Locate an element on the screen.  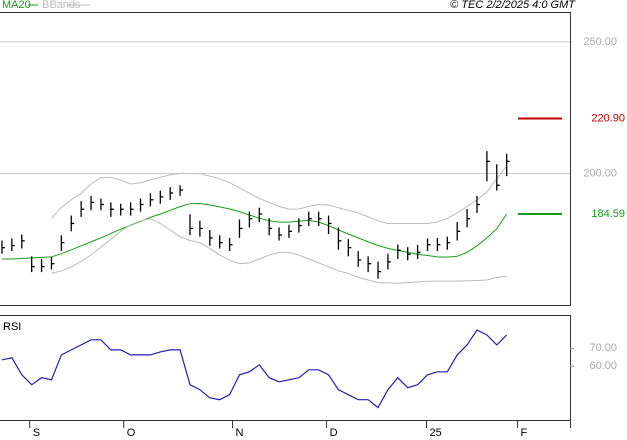
x-tick-label: N is located at coordinates (240, 433).